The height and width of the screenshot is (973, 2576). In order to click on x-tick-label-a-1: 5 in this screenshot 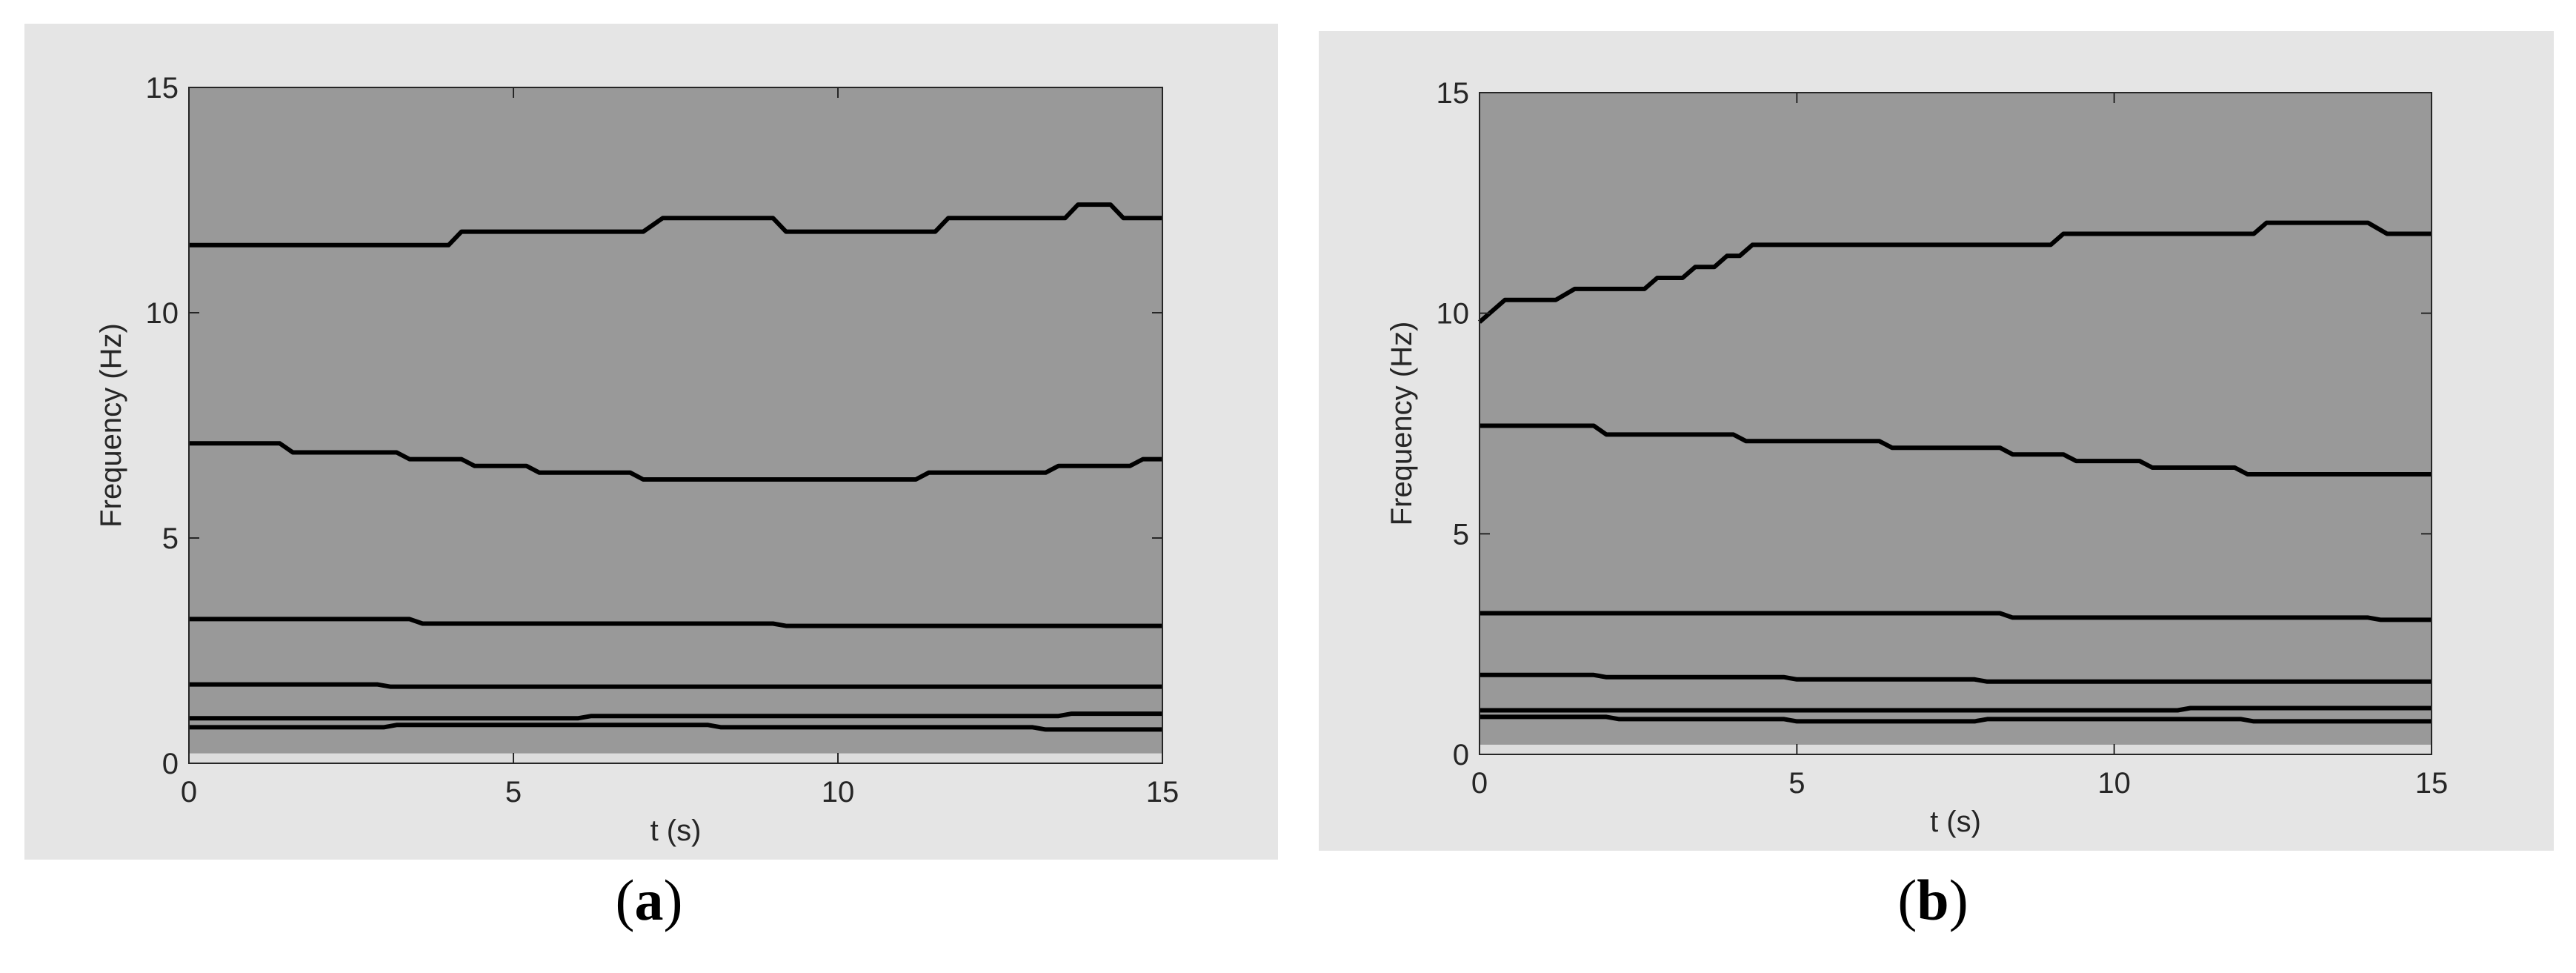, I will do `click(513, 792)`.